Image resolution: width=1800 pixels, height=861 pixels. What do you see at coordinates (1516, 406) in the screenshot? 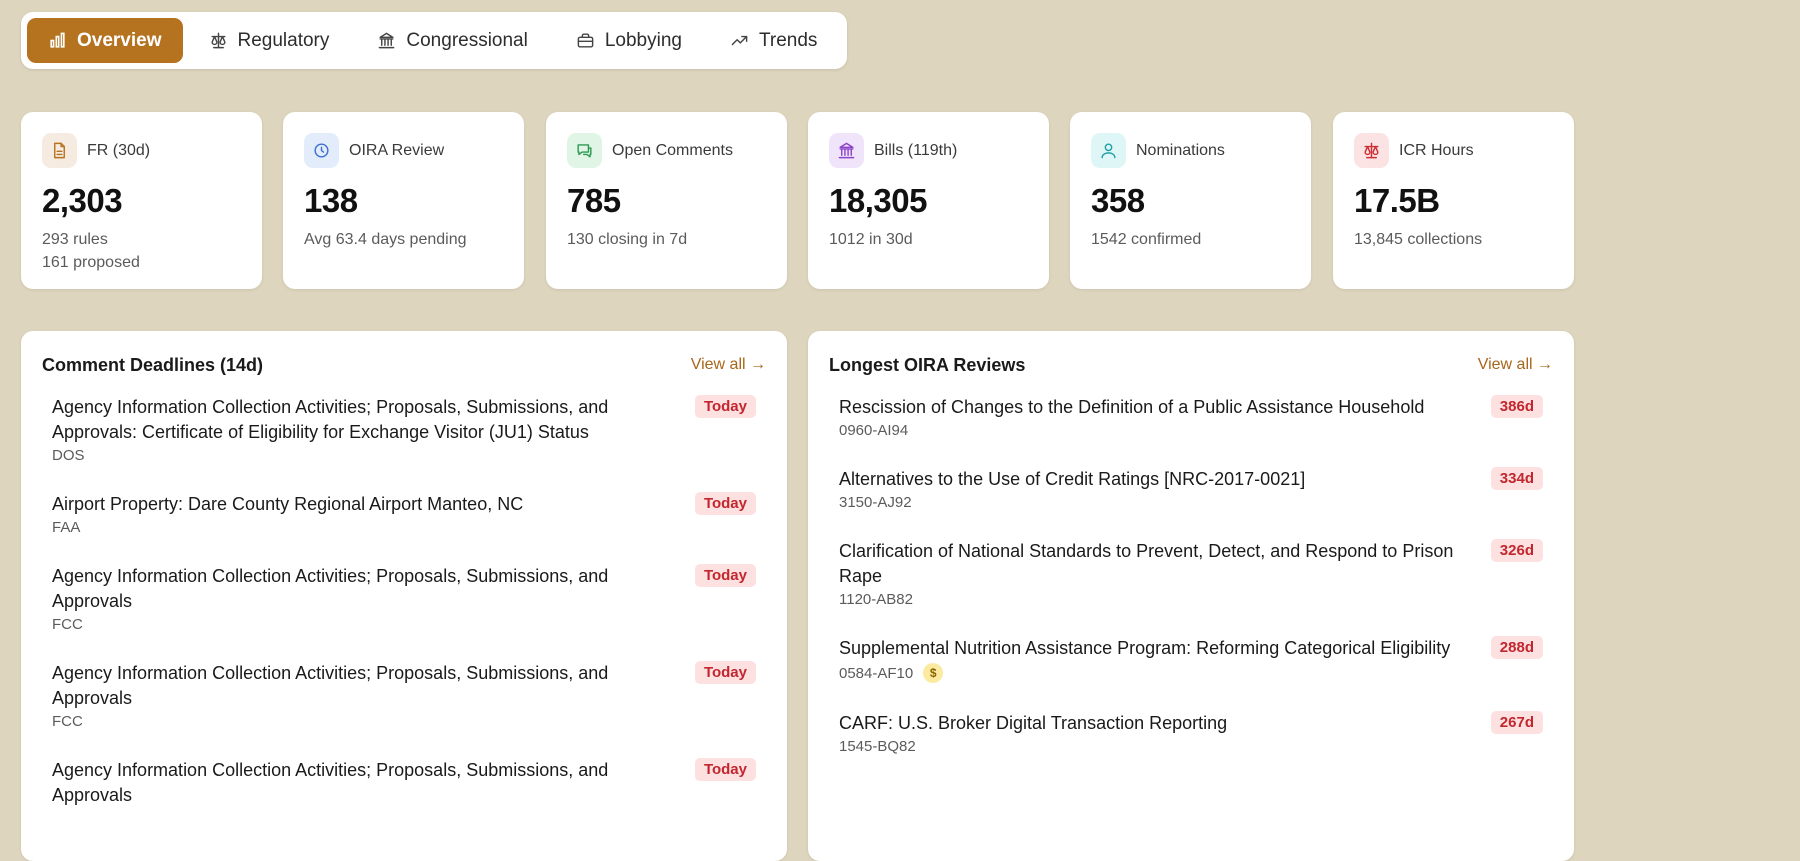
I see `days-badge: 386d` at bounding box center [1516, 406].